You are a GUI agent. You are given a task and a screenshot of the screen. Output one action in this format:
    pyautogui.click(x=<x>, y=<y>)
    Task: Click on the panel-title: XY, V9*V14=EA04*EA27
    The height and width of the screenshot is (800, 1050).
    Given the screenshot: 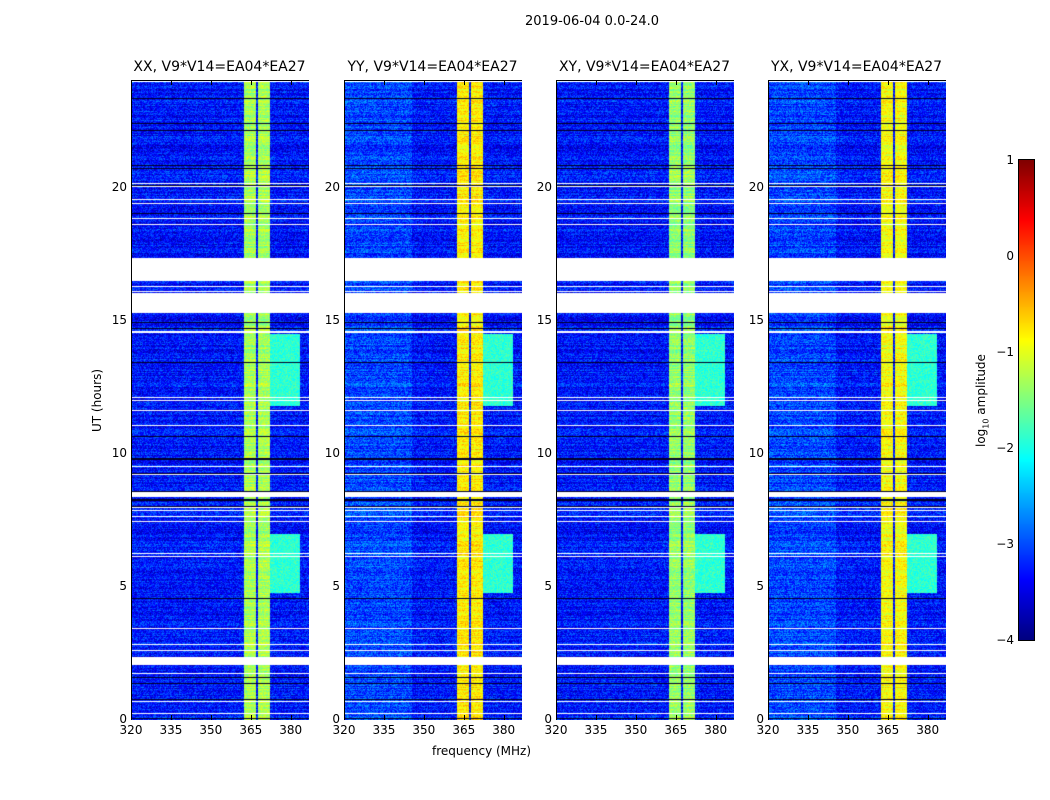 What is the action you would take?
    pyautogui.click(x=644, y=67)
    